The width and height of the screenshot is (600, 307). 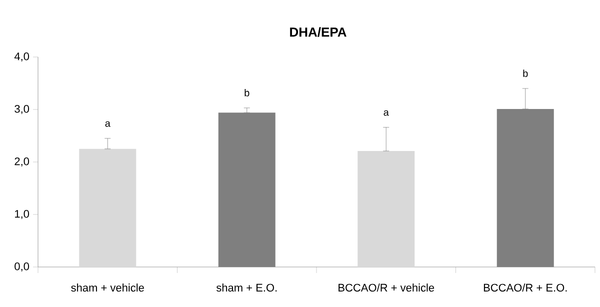 I want to click on y-tick-label: 2,0, so click(x=22, y=162).